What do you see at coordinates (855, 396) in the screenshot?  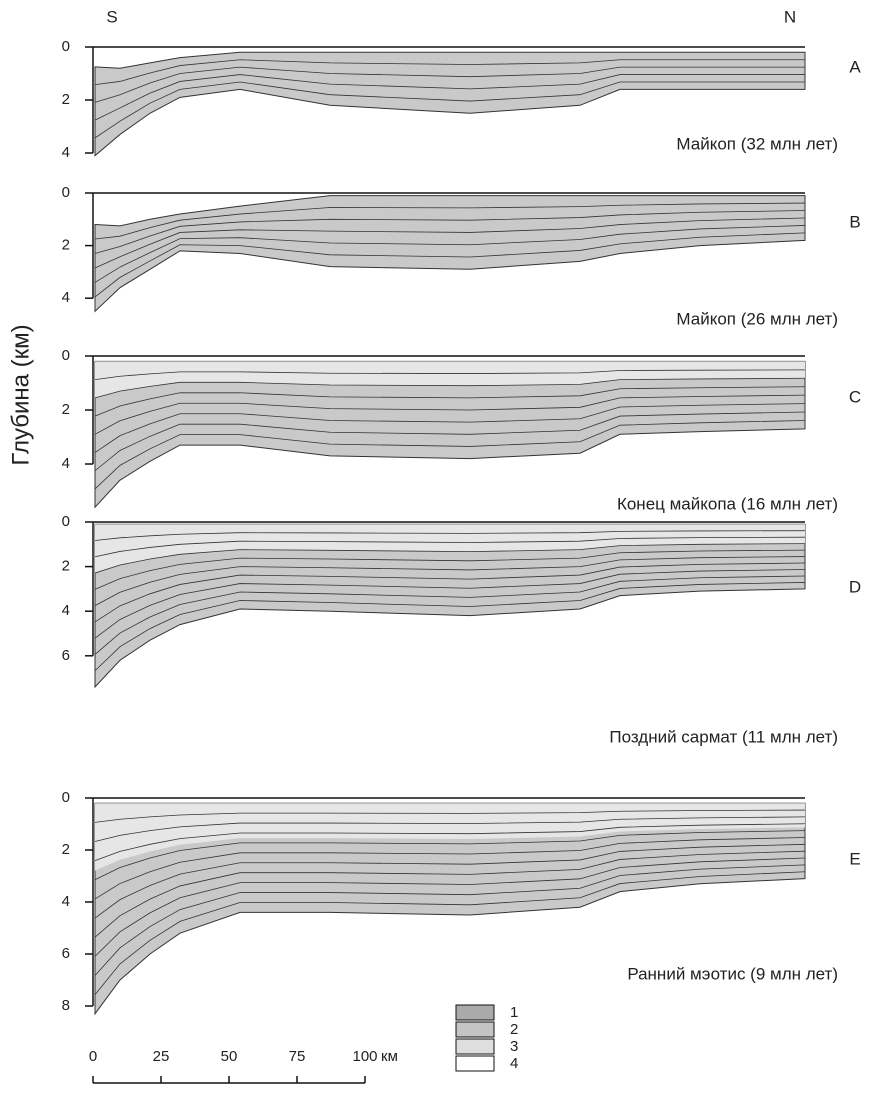 I see `panel-letter: C` at bounding box center [855, 396].